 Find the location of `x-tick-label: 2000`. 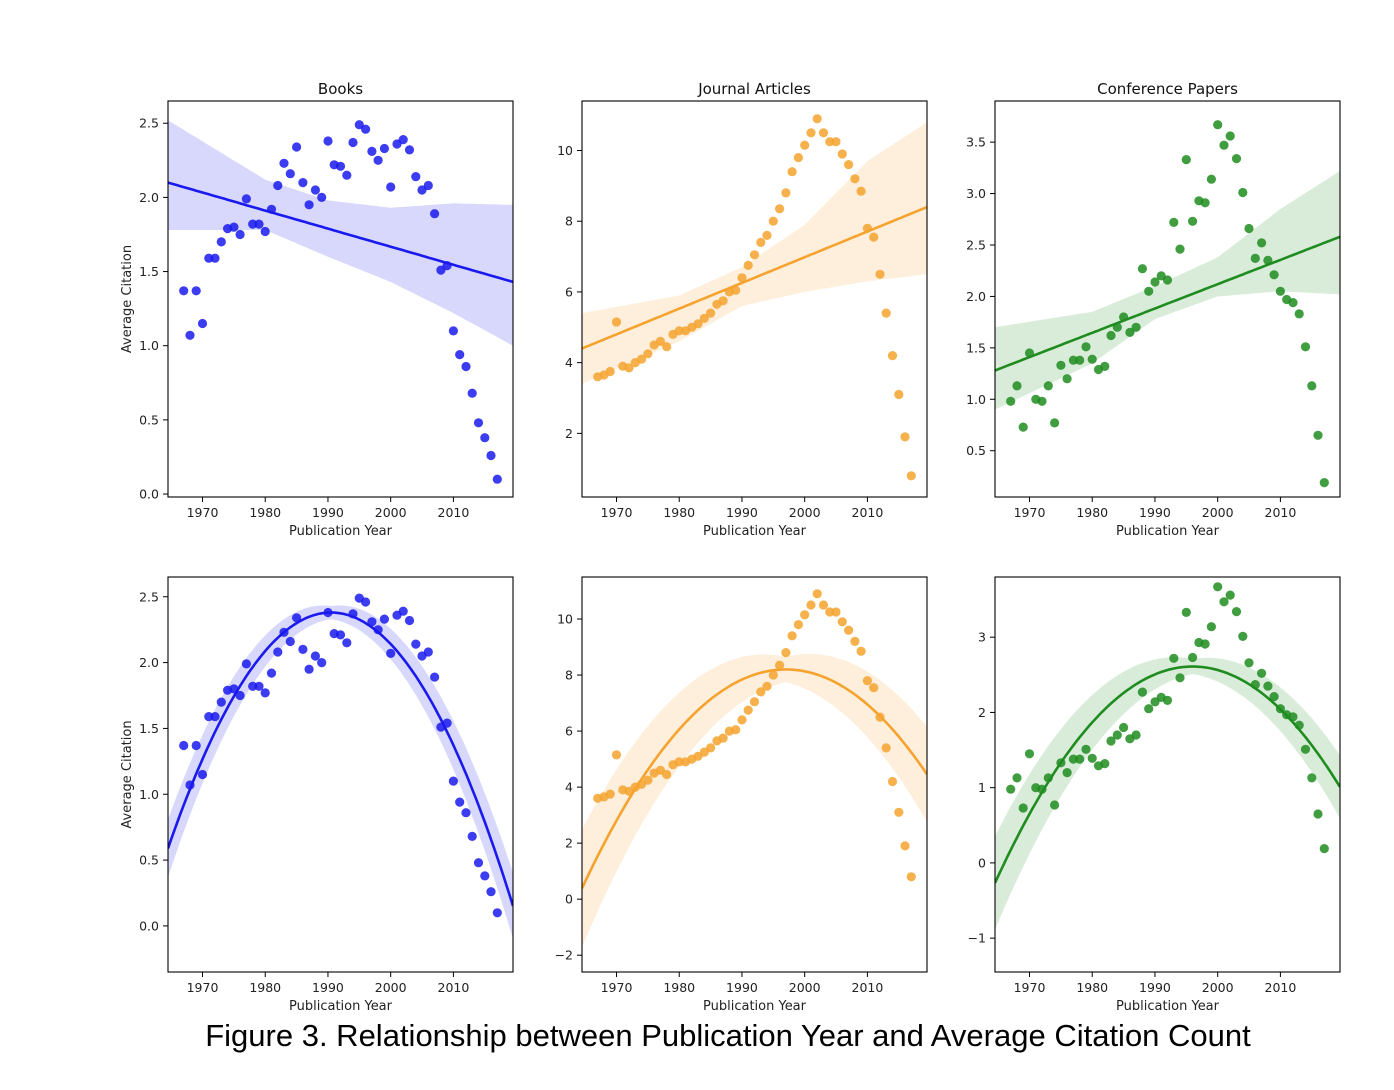

x-tick-label: 2000 is located at coordinates (391, 512).